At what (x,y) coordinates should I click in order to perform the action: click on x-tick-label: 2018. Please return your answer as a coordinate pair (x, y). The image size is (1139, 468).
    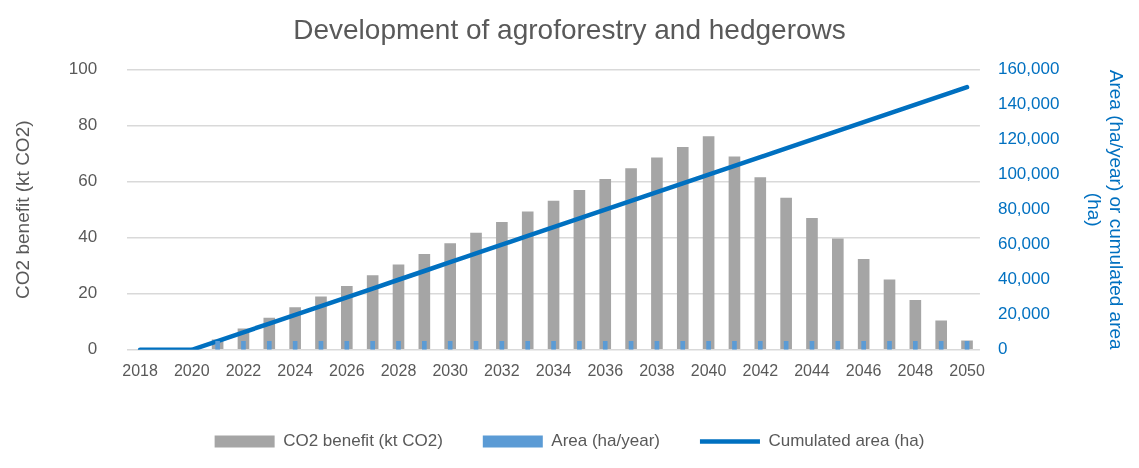
    Looking at the image, I should click on (140, 370).